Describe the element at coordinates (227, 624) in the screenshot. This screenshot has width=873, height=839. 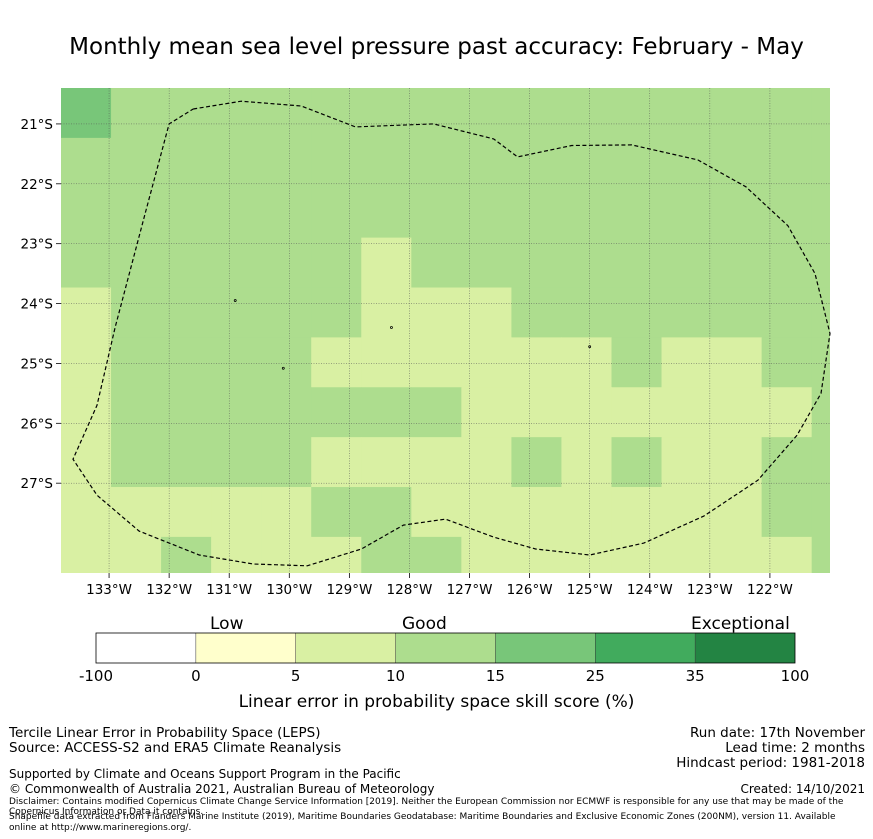
I see `colorbar-label-low: Low` at that location.